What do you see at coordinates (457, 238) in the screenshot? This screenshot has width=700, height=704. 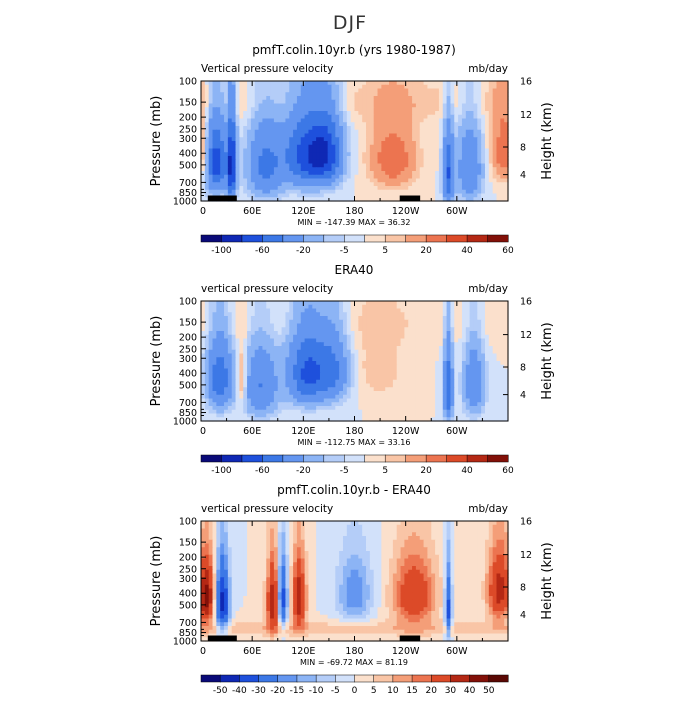 I see `colorbar-swatch` at bounding box center [457, 238].